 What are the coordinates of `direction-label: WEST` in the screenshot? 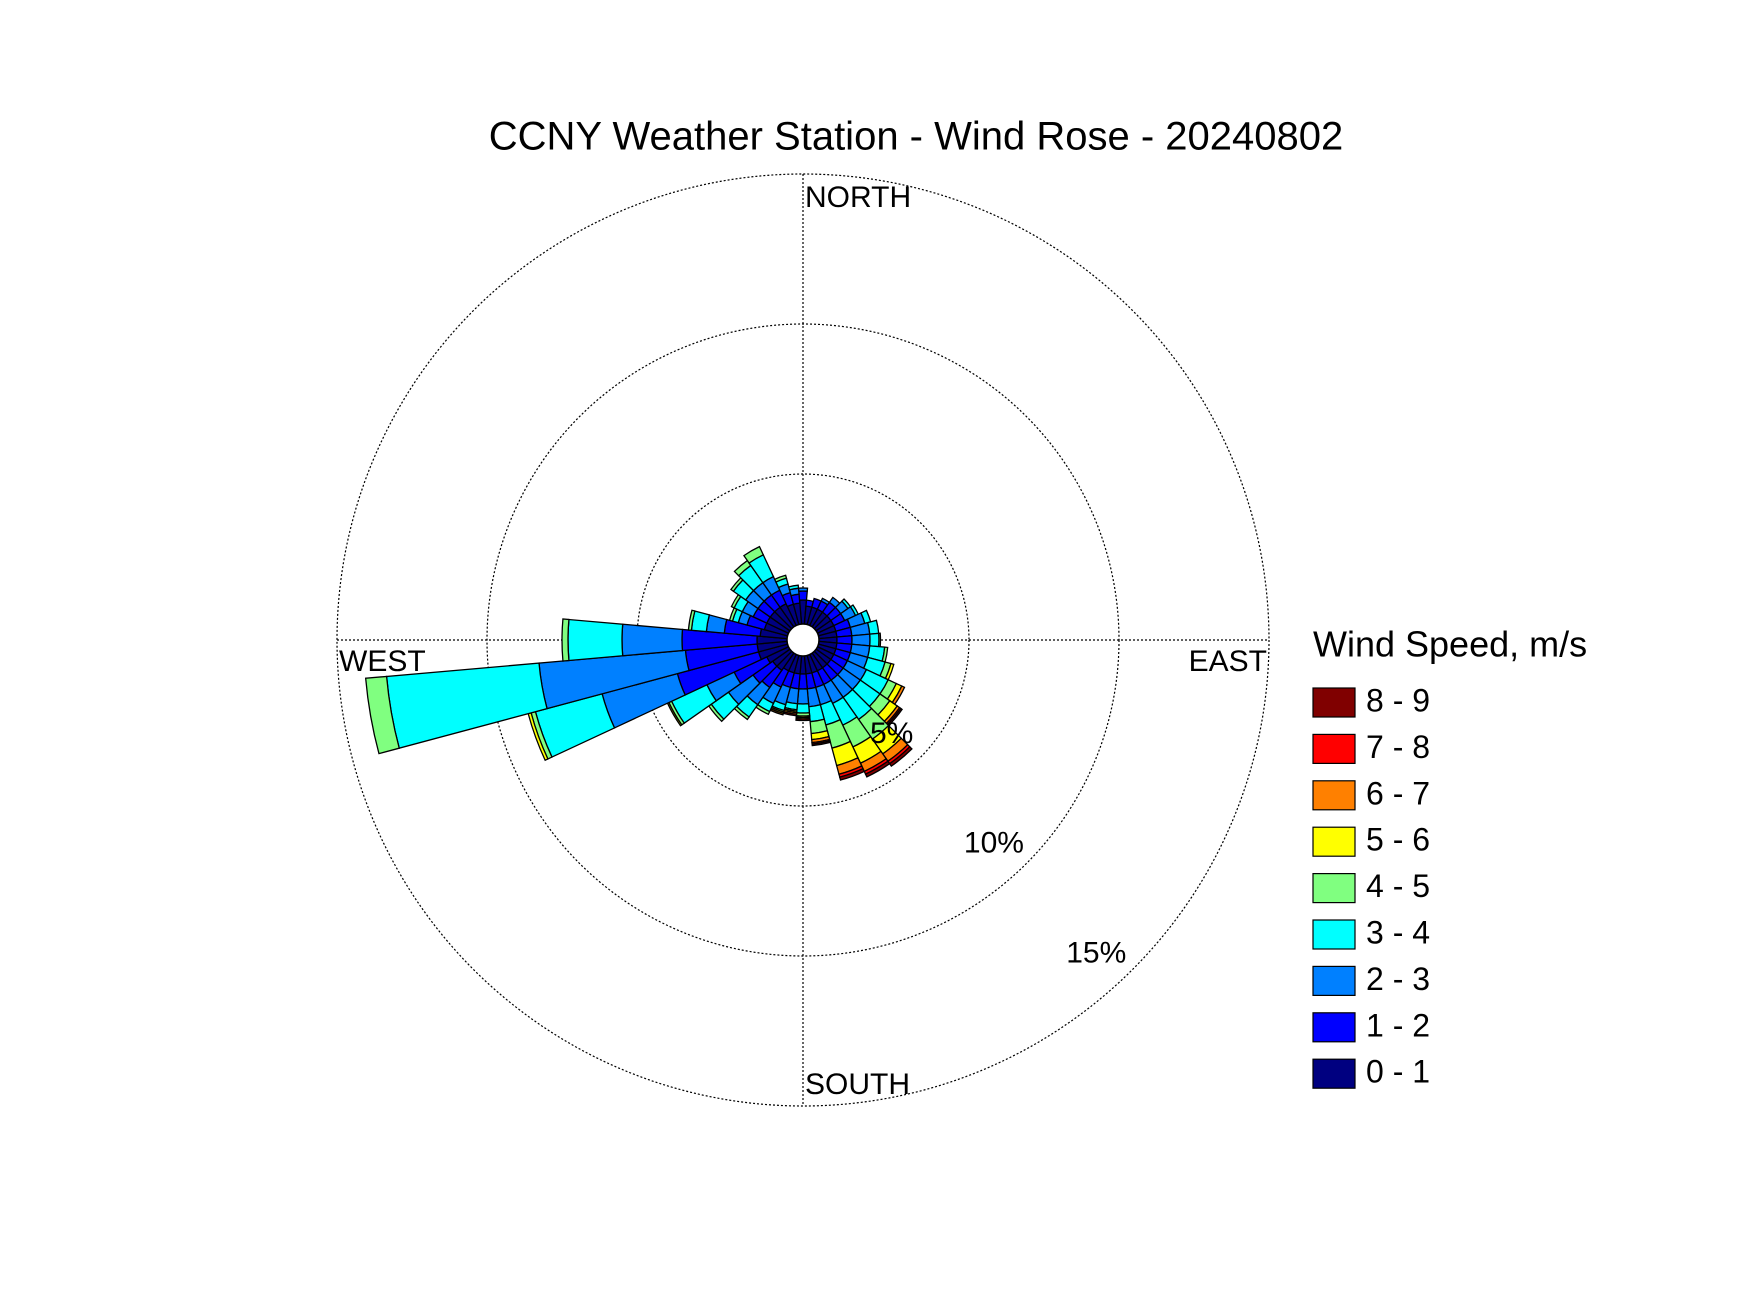 It's located at (382, 661).